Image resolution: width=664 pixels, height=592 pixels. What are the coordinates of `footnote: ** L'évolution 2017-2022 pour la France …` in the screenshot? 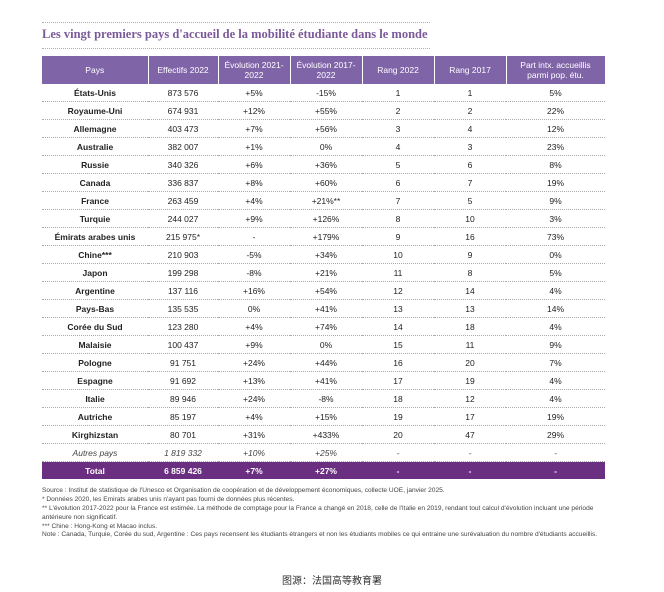 It's located at (318, 512).